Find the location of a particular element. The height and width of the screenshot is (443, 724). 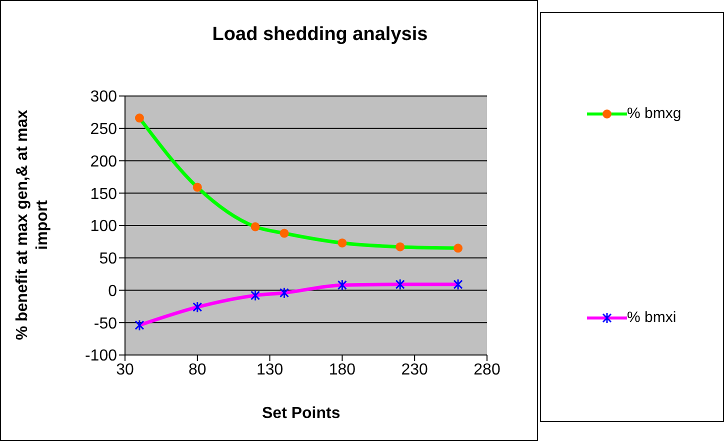

y-tick-label: -50 is located at coordinates (106, 323).